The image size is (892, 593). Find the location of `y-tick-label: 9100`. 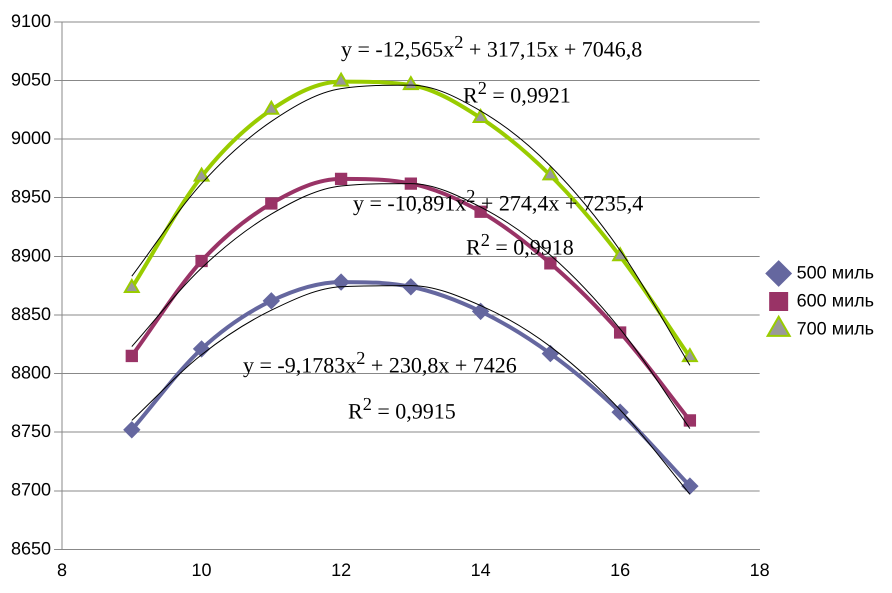

y-tick-label: 9100 is located at coordinates (31, 20).